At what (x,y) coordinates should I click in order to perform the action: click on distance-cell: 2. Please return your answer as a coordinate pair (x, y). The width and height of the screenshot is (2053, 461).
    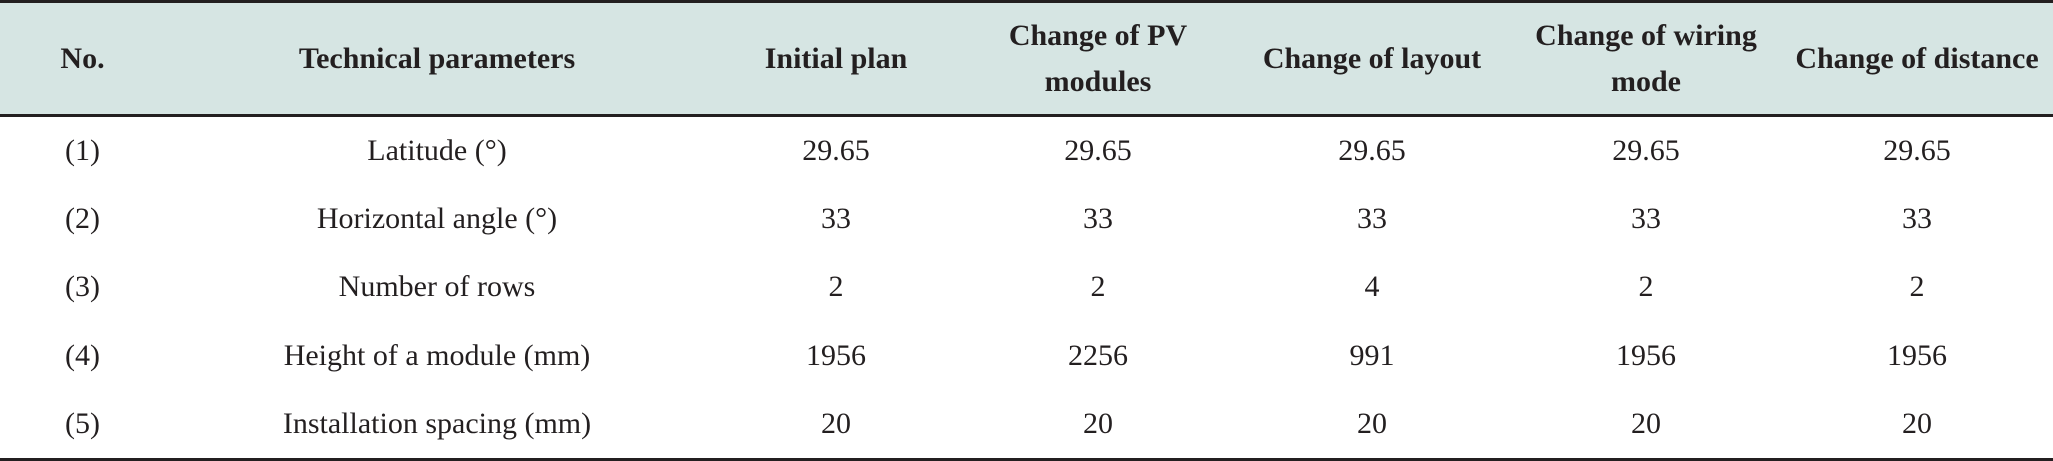
    Looking at the image, I should click on (1917, 287).